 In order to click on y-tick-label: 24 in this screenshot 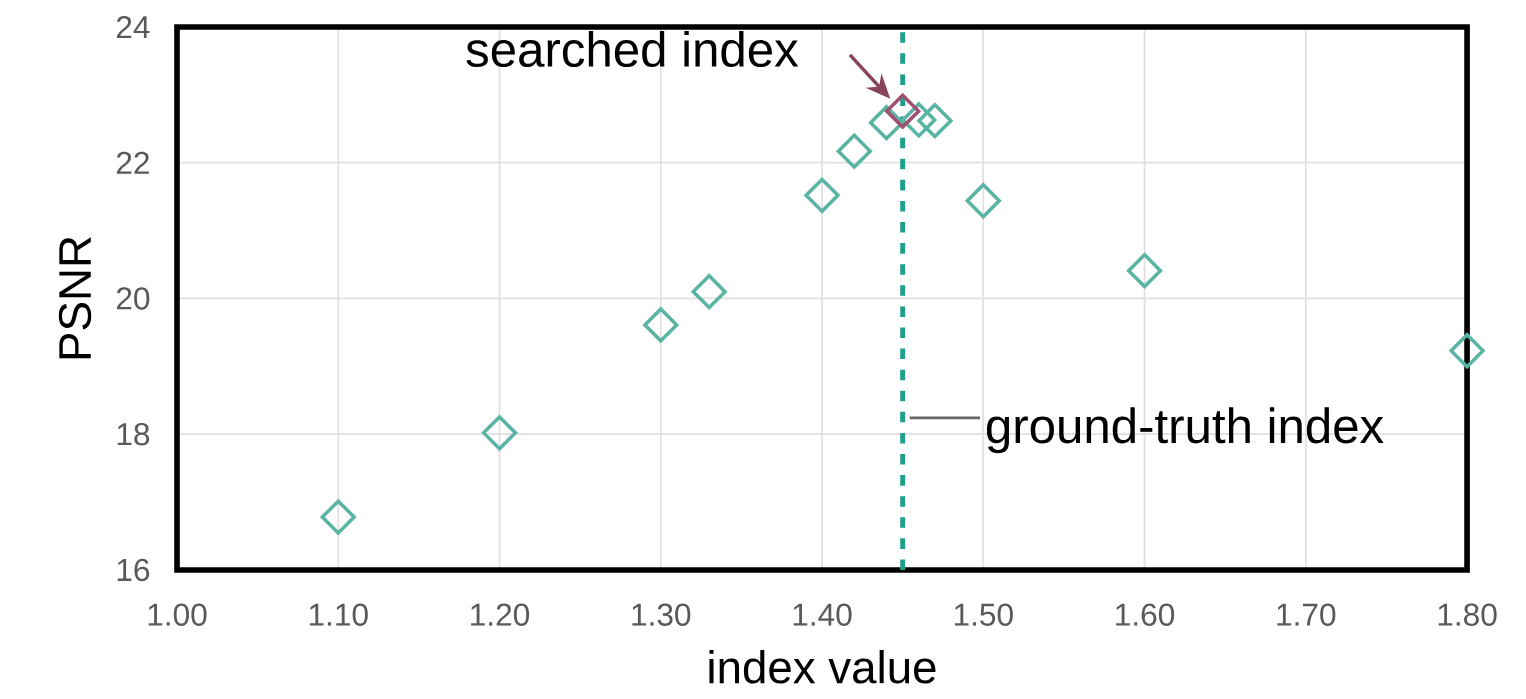, I will do `click(133, 27)`.